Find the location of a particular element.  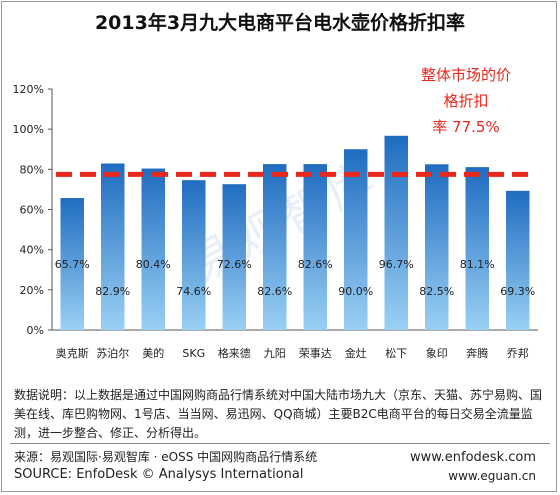

data-label: 80.4% is located at coordinates (153, 264).